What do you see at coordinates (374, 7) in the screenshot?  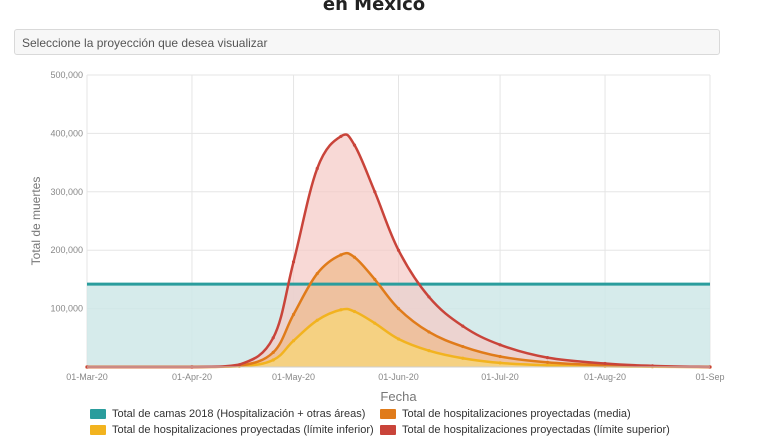 I see `page-title: en México` at bounding box center [374, 7].